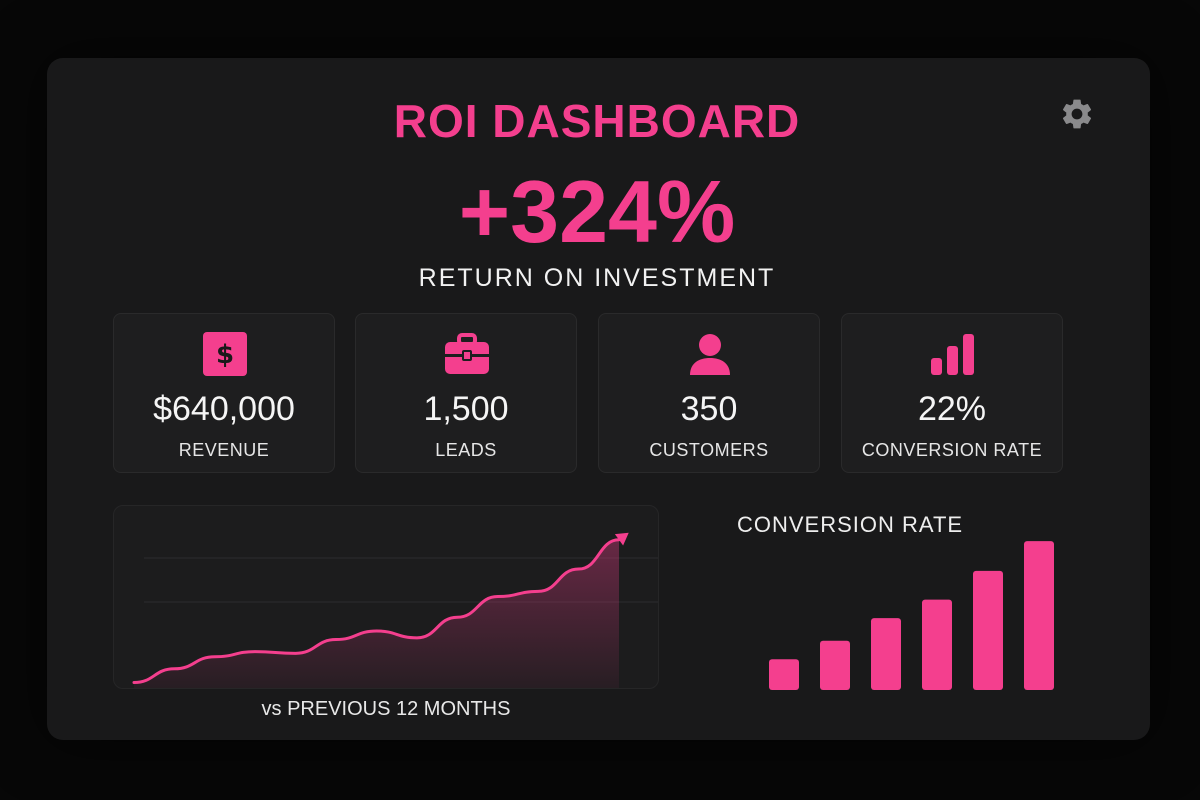 The width and height of the screenshot is (1200, 800). I want to click on trend-chart, so click(395, 610).